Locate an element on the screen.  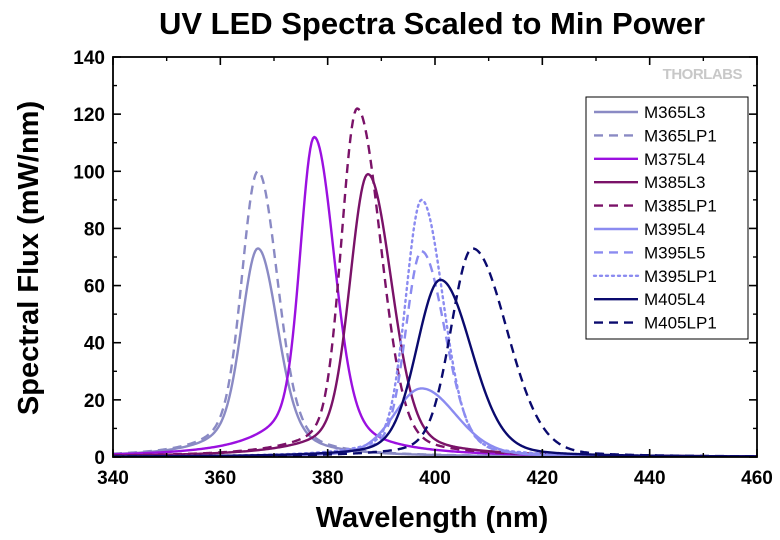
legend-label-m385l3: M385L3 is located at coordinates (674, 182).